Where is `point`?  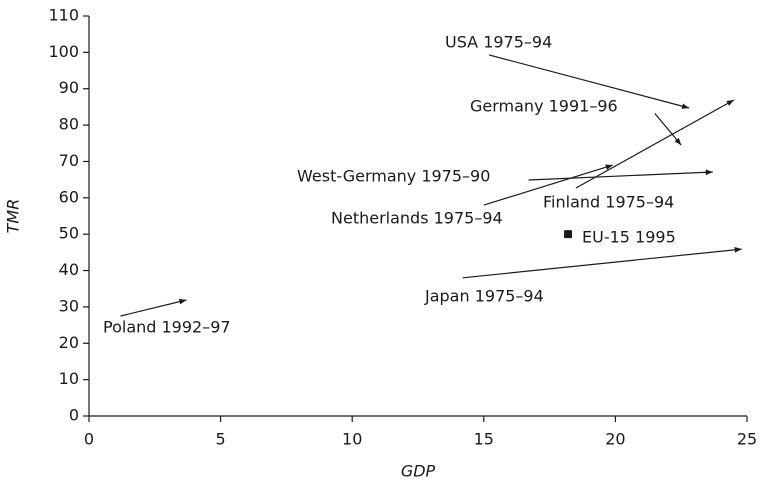 point is located at coordinates (568, 234).